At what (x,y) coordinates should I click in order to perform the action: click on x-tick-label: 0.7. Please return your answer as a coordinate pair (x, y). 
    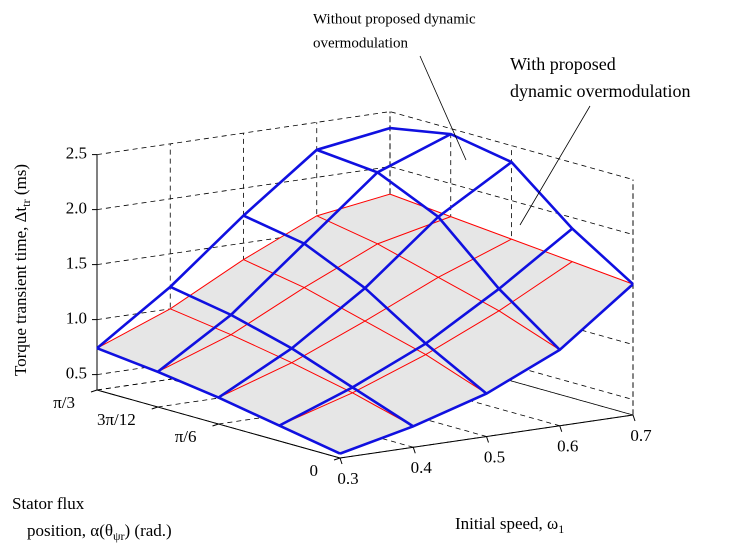
    Looking at the image, I should click on (641, 435).